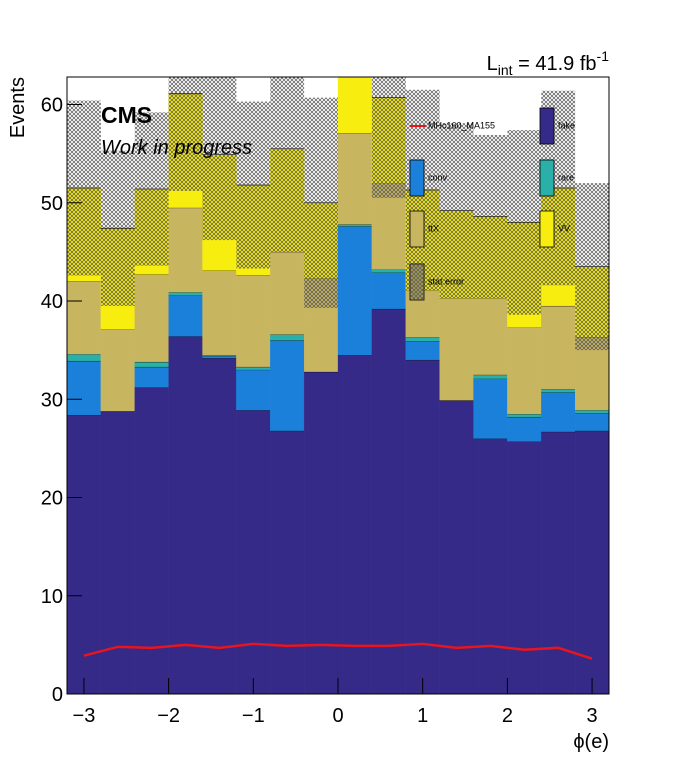  What do you see at coordinates (555, 64) in the screenshot?
I see `lumi-rest: = 41.9 fb` at bounding box center [555, 64].